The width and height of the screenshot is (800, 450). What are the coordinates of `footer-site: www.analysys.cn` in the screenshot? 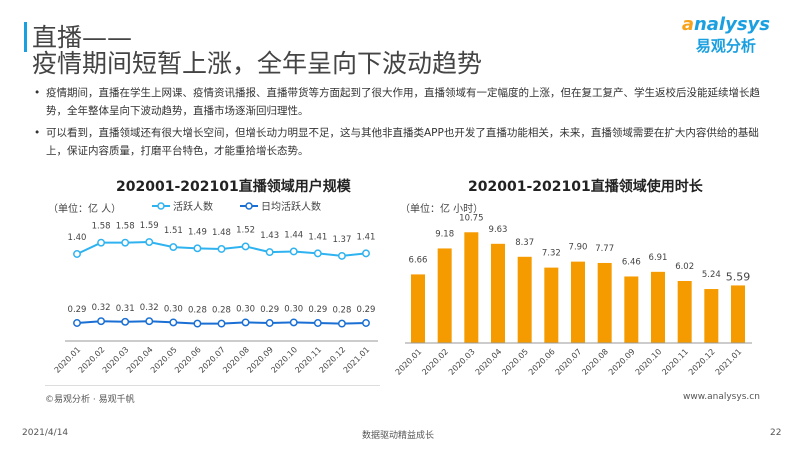 It's located at (721, 397).